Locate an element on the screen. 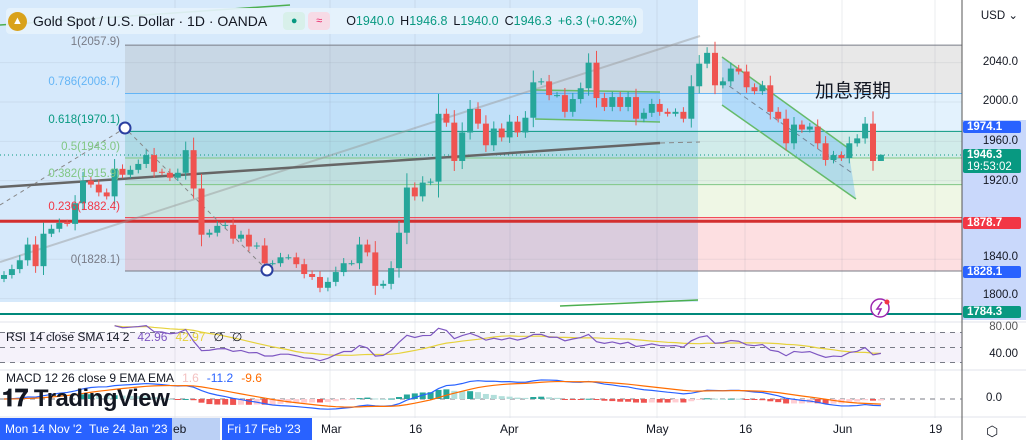 The height and width of the screenshot is (440, 1026). tradingview-logo: 𝟏𝟕 TradingView is located at coordinates (86, 398).